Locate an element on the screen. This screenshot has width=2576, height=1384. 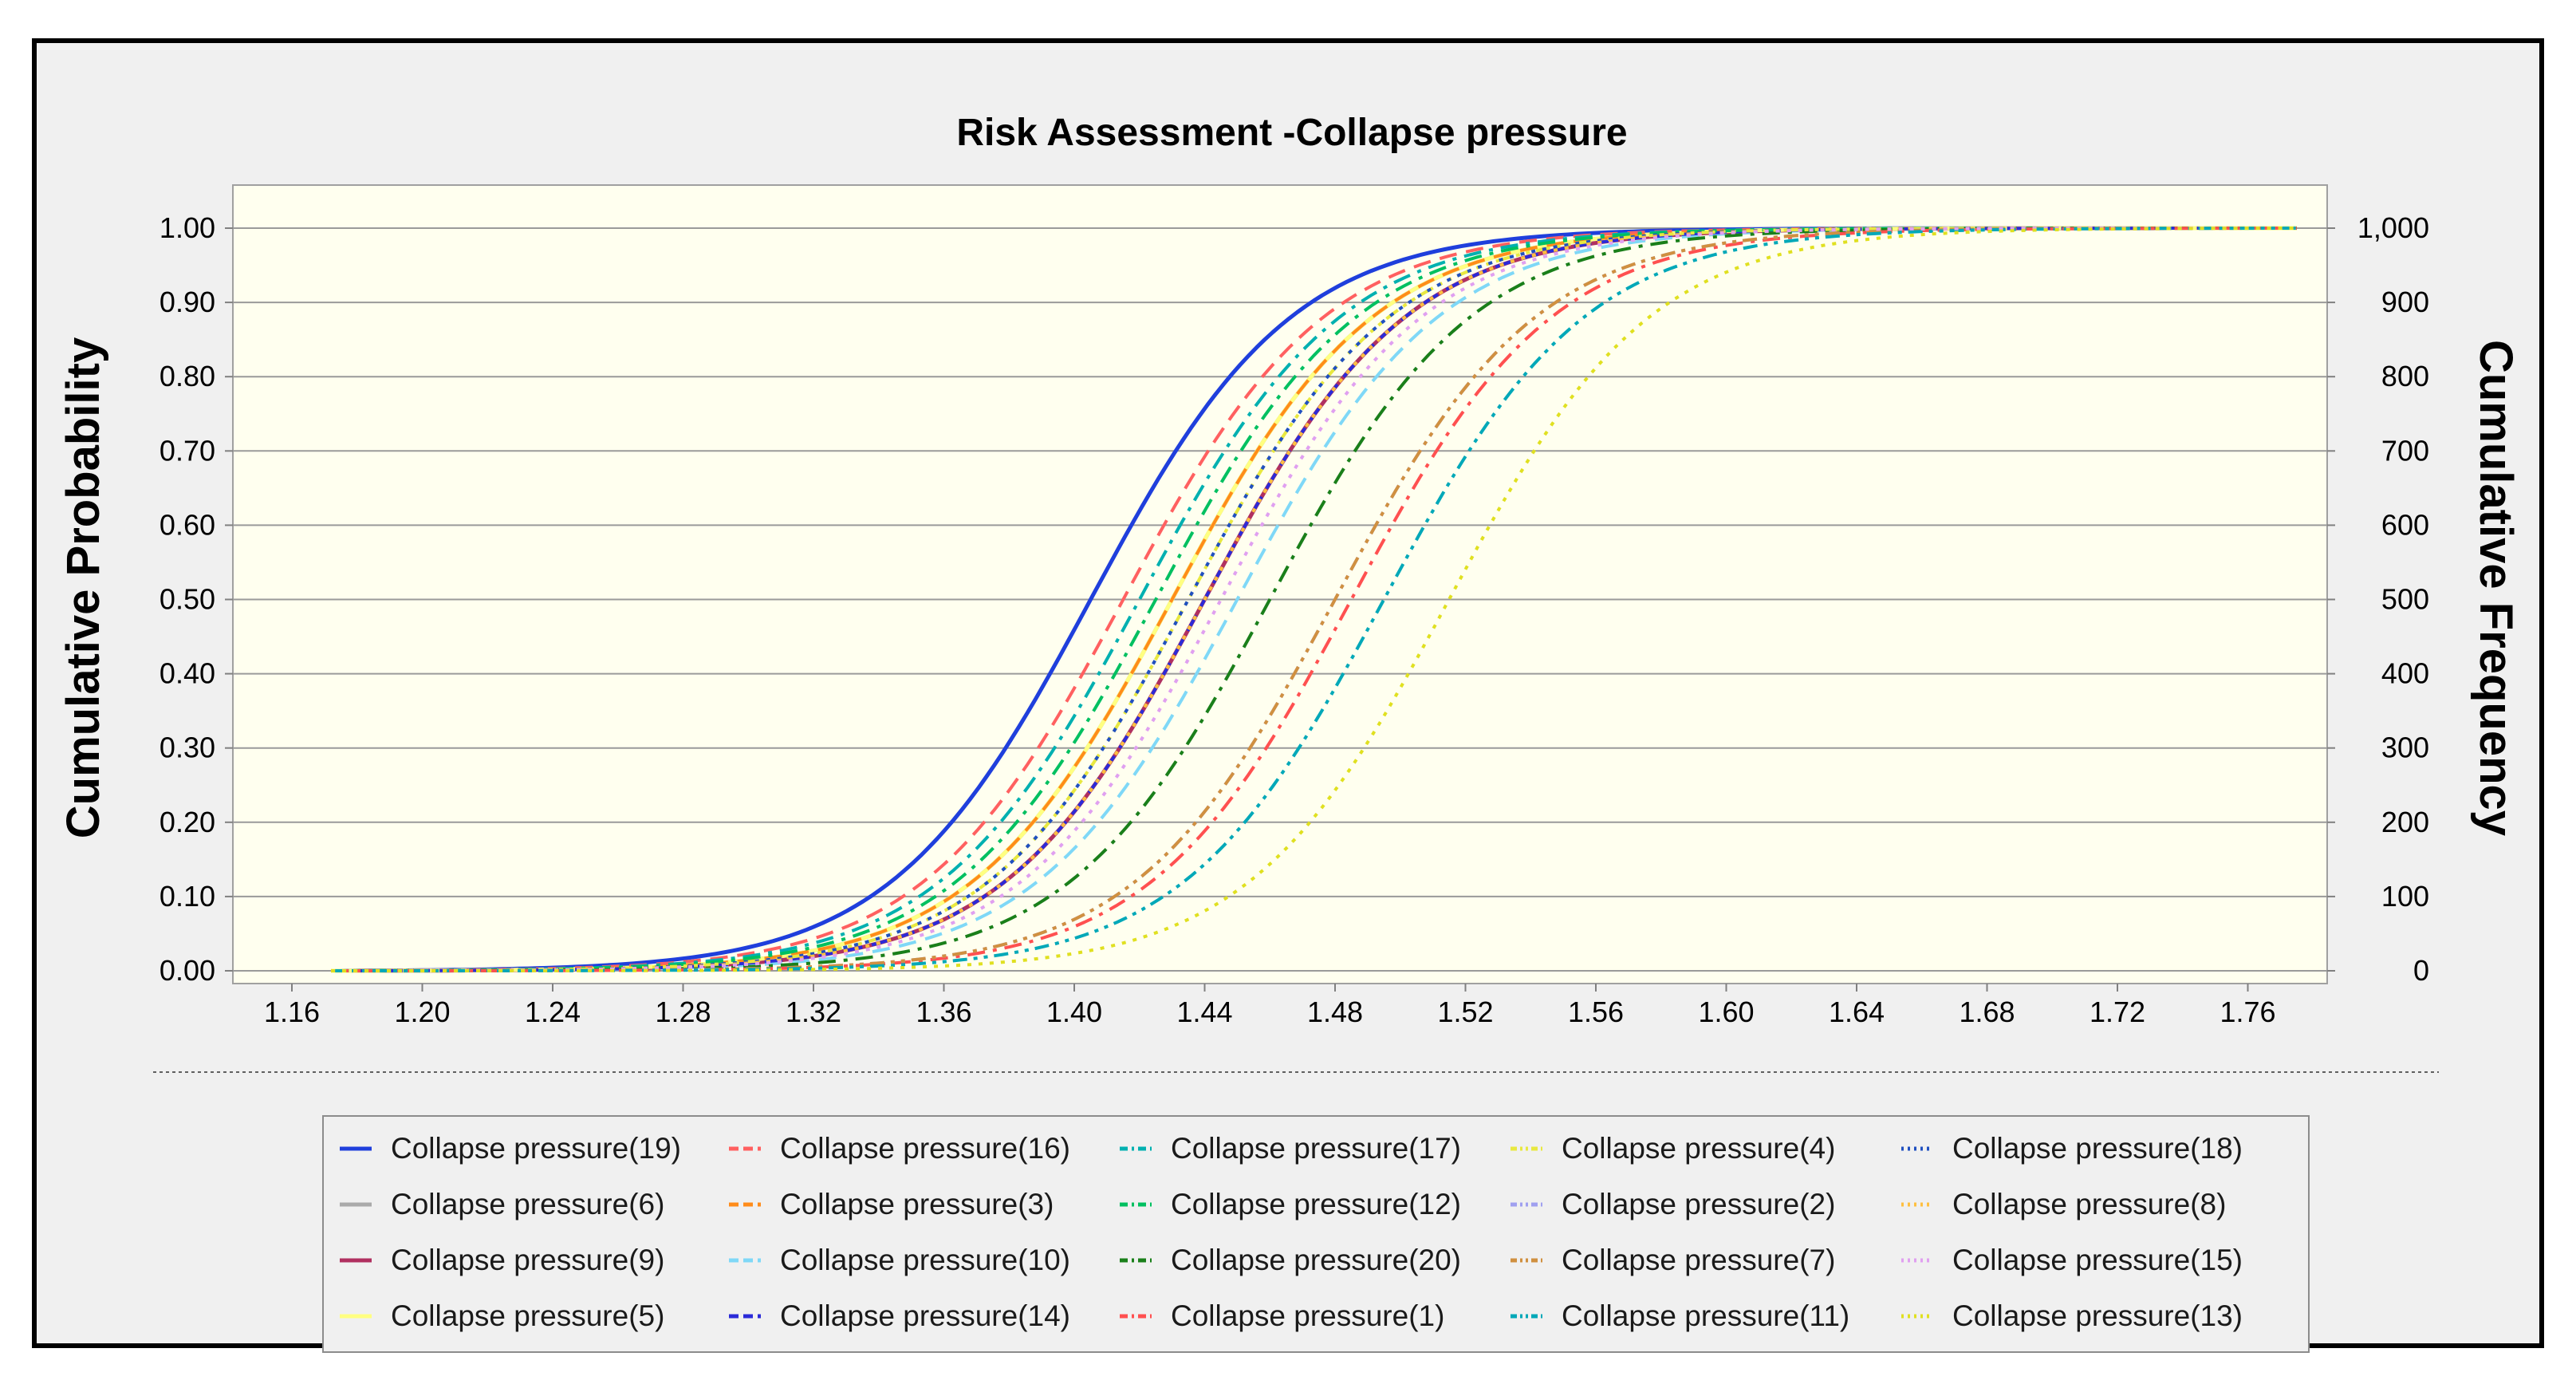
legend-item: Collapse pressure(10) is located at coordinates (898, 1260).